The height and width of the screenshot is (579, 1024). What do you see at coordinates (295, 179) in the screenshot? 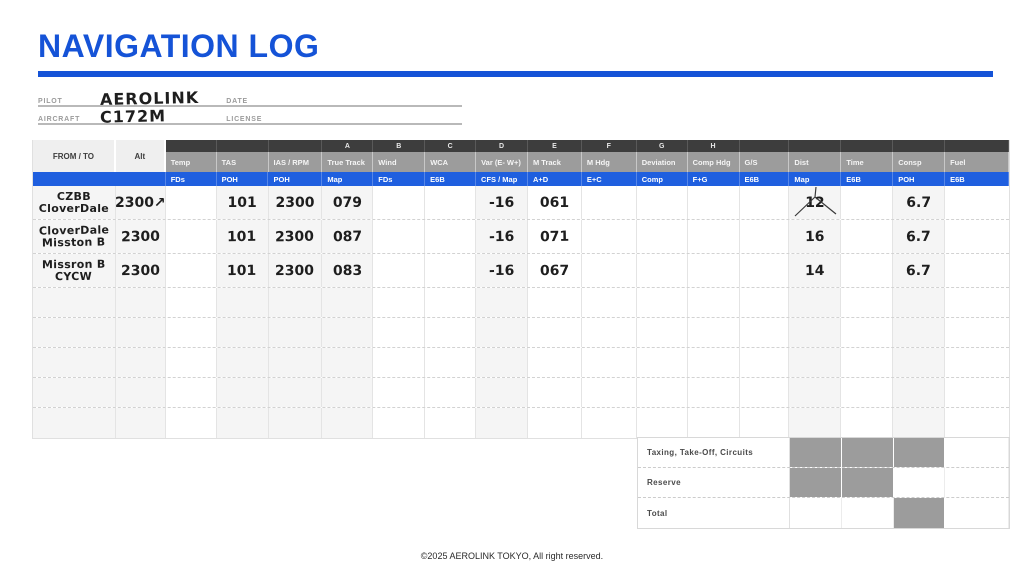
I see `source-cell-ias_rpm: POH` at bounding box center [295, 179].